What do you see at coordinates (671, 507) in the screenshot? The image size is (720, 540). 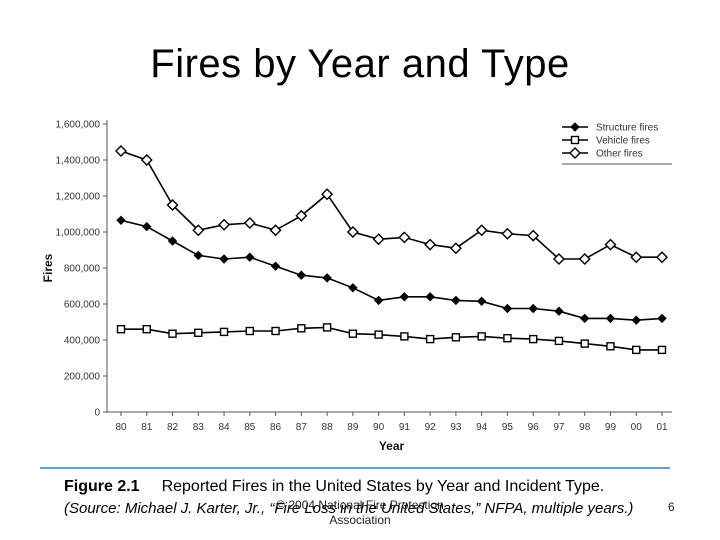 I see `page-number: 6` at bounding box center [671, 507].